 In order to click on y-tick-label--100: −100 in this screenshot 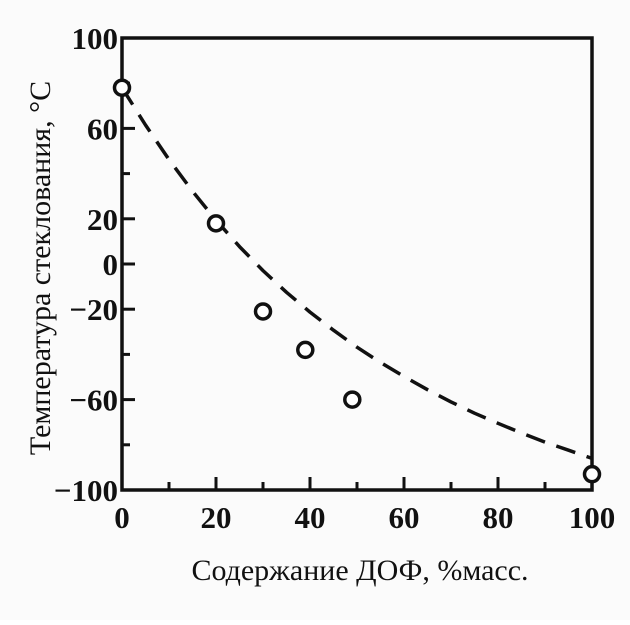, I will do `click(86, 490)`.